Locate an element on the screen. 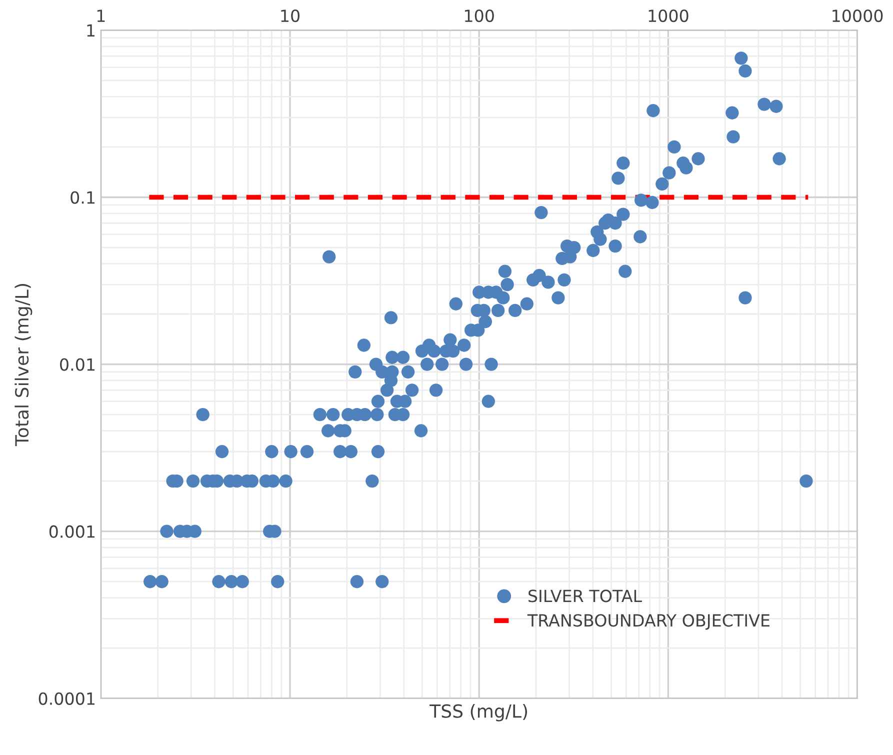 This screenshot has height=755, width=893. x-tick-label: 10000 is located at coordinates (857, 16).